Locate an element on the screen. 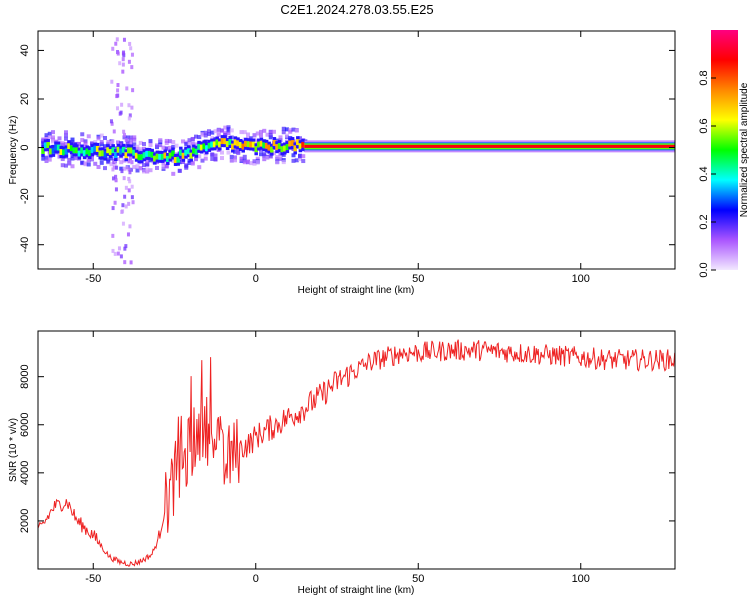 The image size is (750, 600). spectrogram-y-tick-label: 0 is located at coordinates (25, 148).